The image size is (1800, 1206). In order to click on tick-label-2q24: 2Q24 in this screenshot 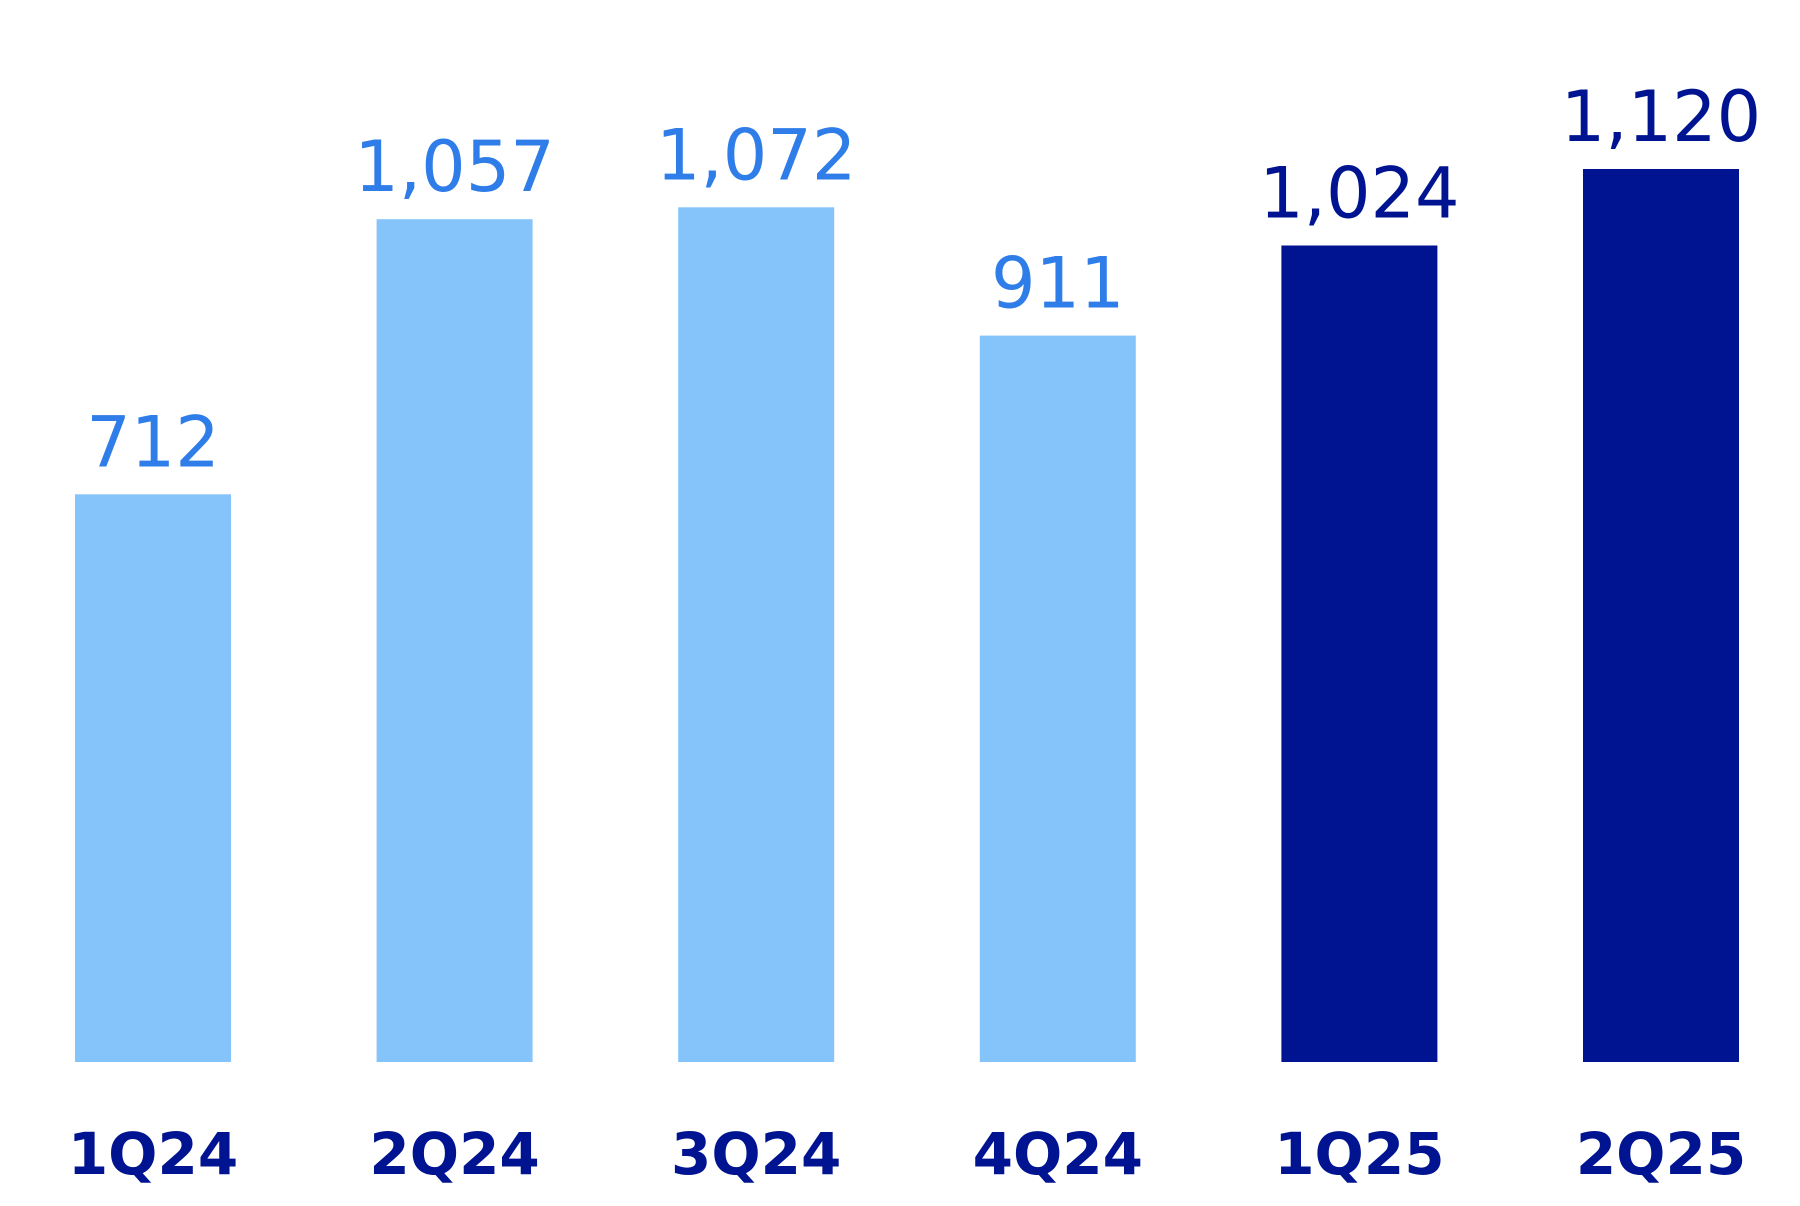, I will do `click(454, 1154)`.